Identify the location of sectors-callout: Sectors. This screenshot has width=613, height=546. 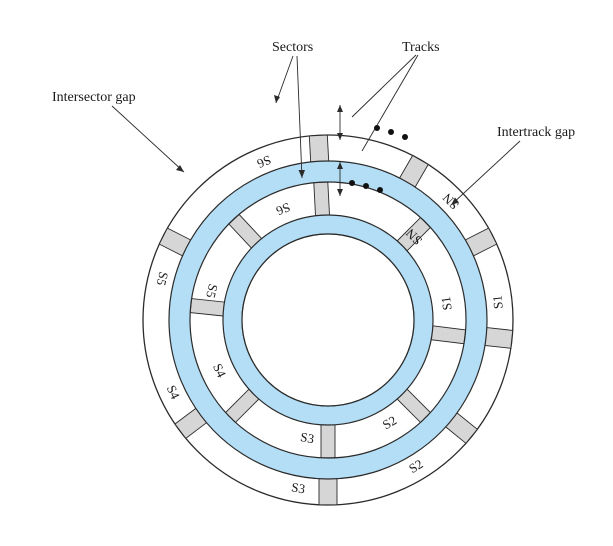
(292, 47).